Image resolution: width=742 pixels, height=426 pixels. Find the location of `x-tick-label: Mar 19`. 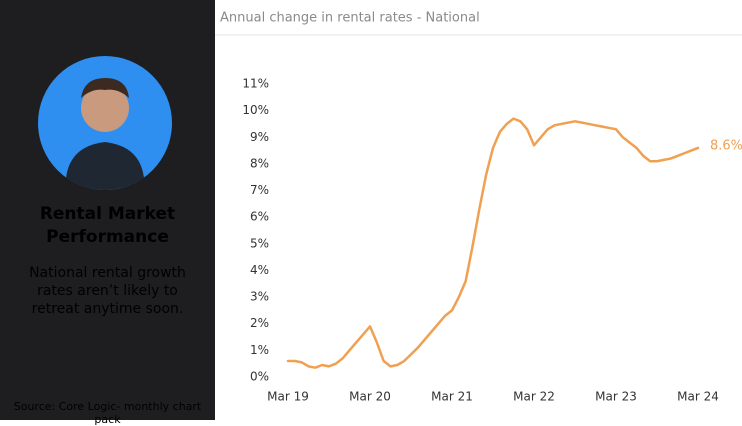

x-tick-label: Mar 19 is located at coordinates (288, 397).